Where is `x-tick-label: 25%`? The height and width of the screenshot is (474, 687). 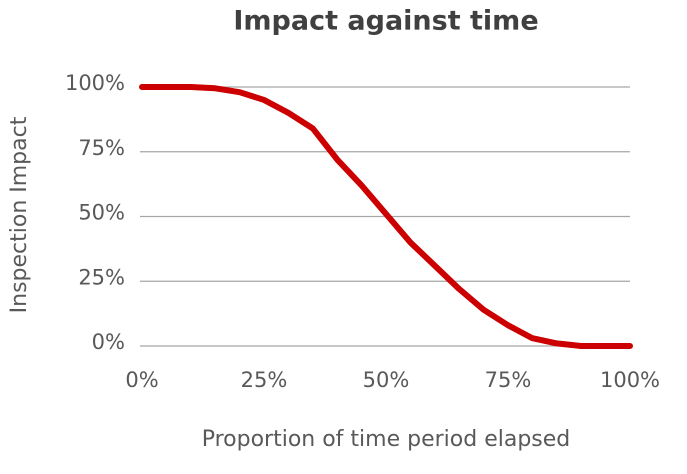
x-tick-label: 25% is located at coordinates (264, 380).